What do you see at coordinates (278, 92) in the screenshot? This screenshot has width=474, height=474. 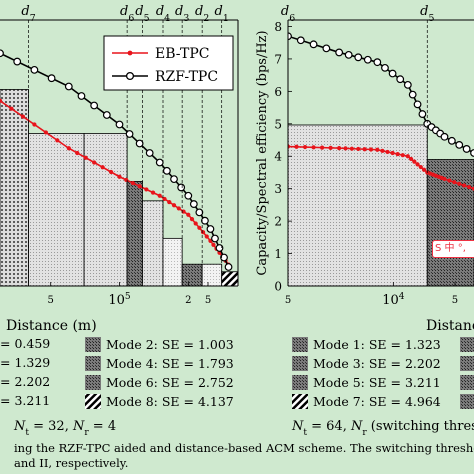 I see `y-tick-label-right-6: 6` at bounding box center [278, 92].